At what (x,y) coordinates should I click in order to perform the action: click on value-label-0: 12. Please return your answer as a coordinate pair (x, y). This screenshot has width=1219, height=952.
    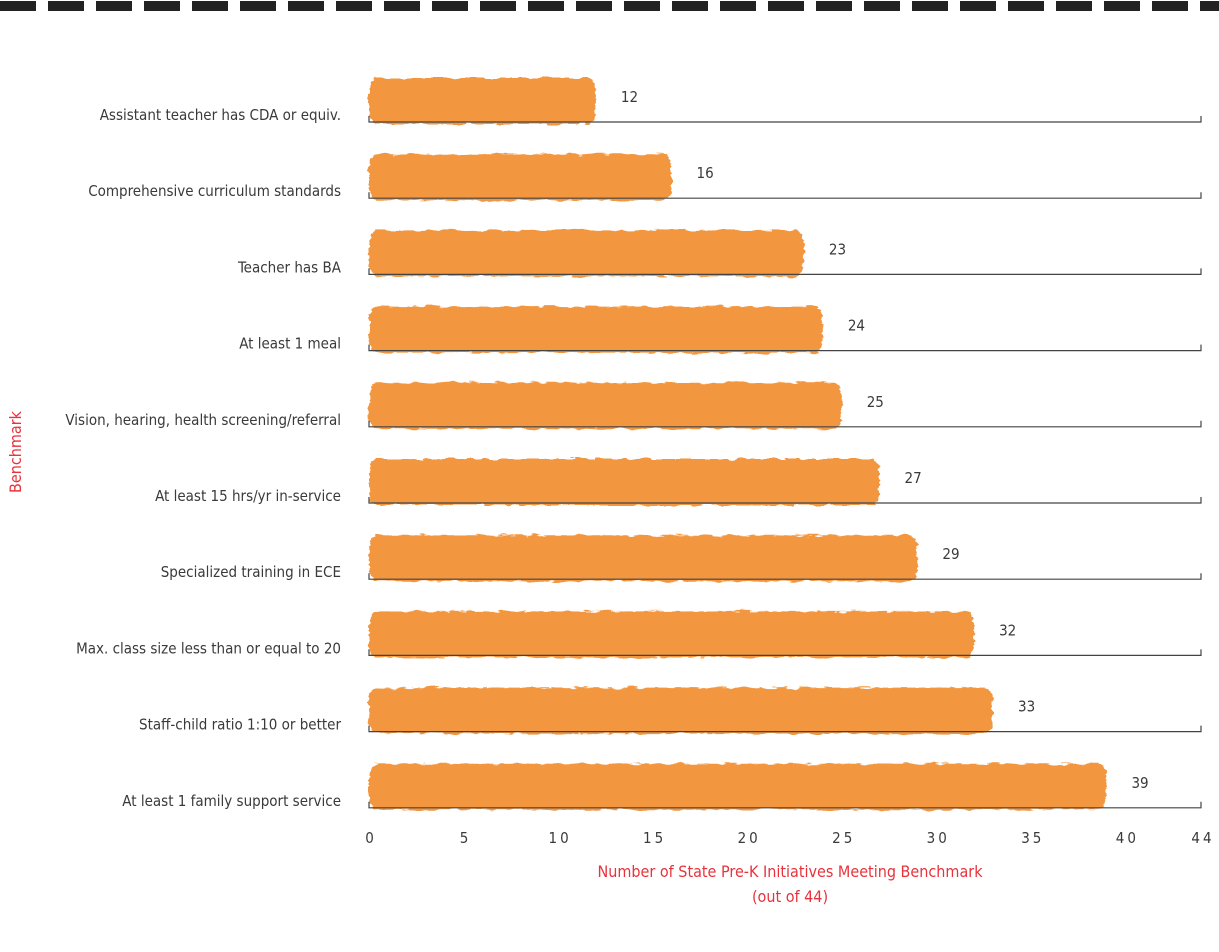
    Looking at the image, I should click on (629, 97).